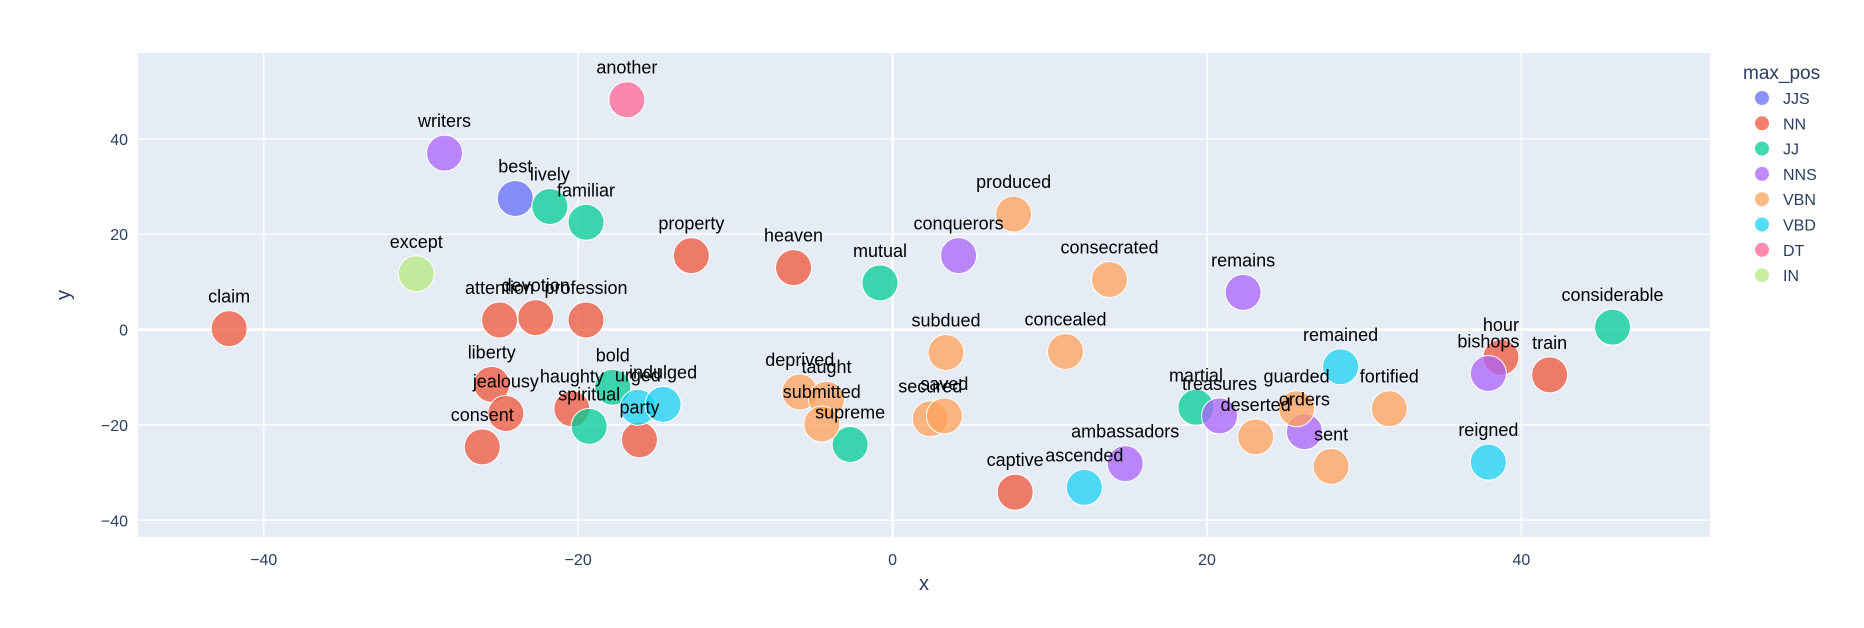  What do you see at coordinates (639, 408) in the screenshot?
I see `point-label: party` at bounding box center [639, 408].